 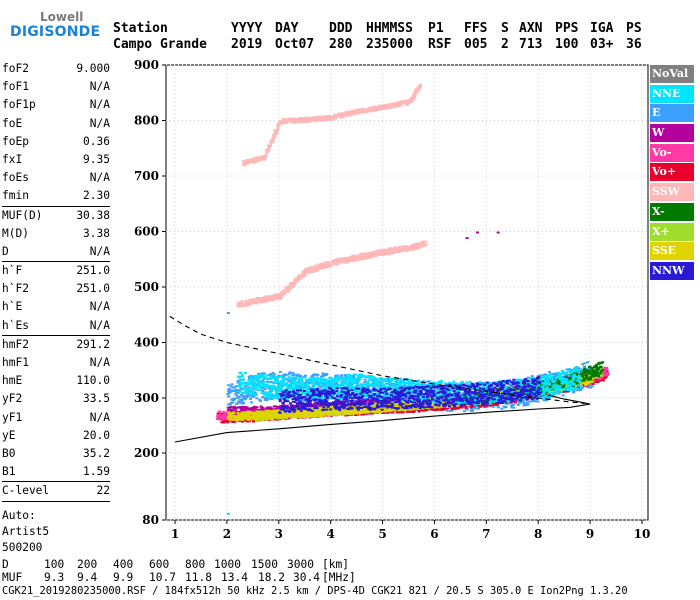 I want to click on param-name: h`F2, so click(x=15, y=289).